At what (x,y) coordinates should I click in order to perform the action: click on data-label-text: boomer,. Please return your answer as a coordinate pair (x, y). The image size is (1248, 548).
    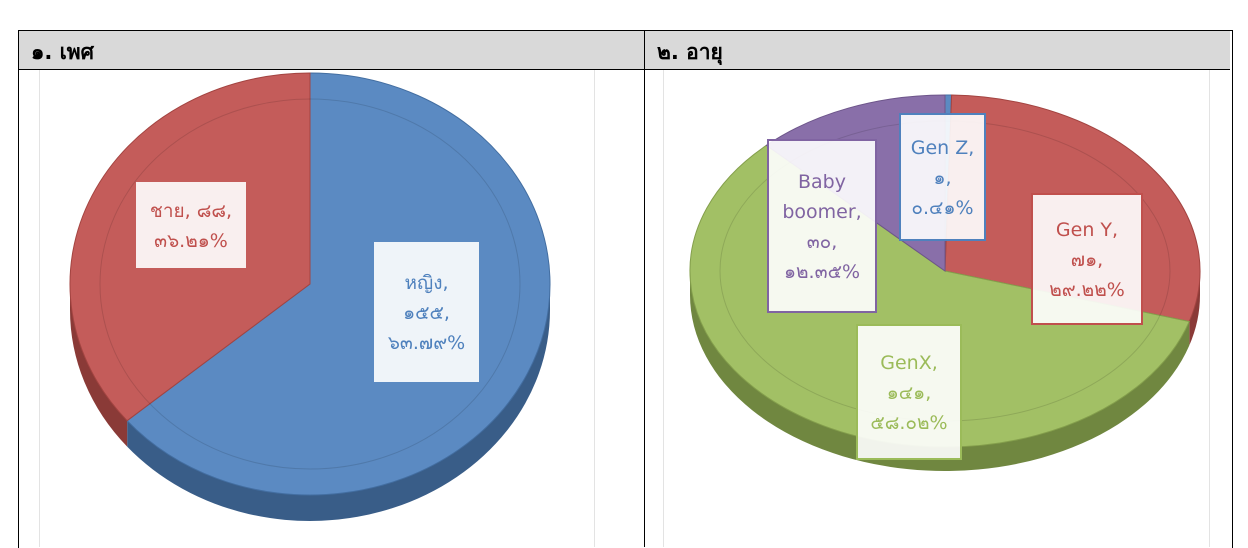
    Looking at the image, I should click on (821, 212).